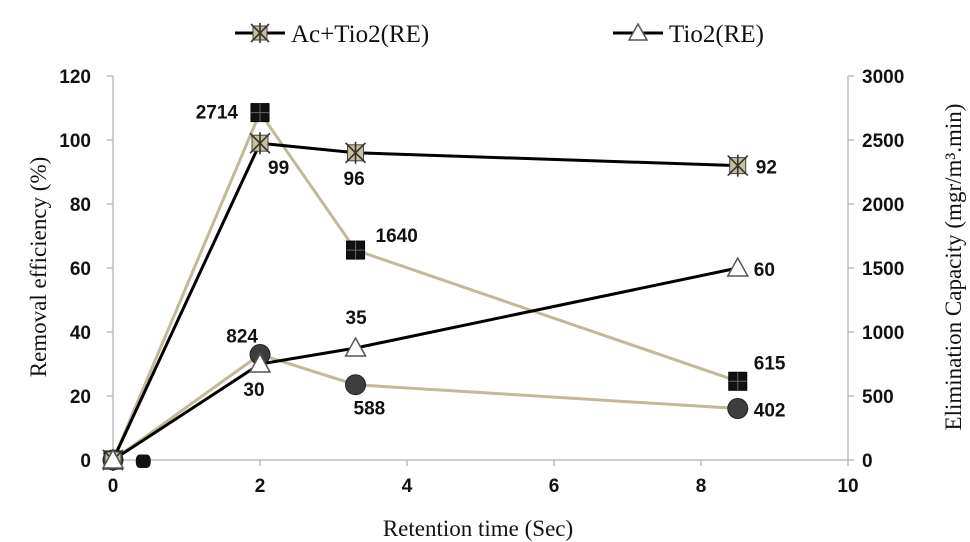 This screenshot has width=970, height=542. What do you see at coordinates (38, 267) in the screenshot?
I see `left-axis-title: Removal efficiency (%)` at bounding box center [38, 267].